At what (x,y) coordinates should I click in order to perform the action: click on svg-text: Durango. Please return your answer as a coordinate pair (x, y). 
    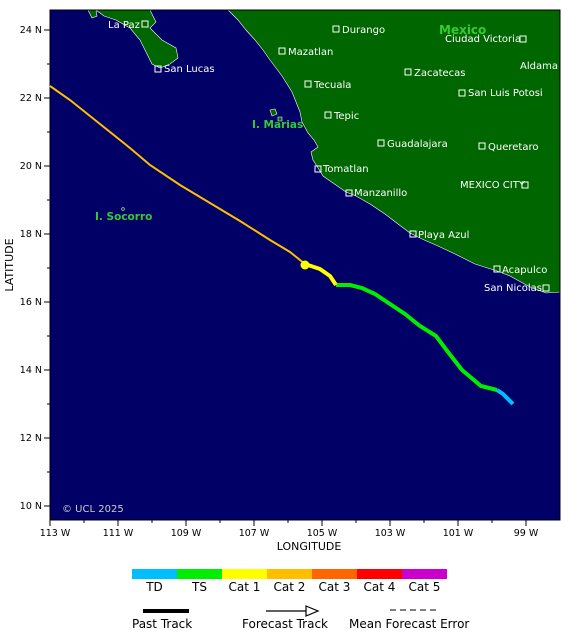
    Looking at the image, I should click on (363, 30).